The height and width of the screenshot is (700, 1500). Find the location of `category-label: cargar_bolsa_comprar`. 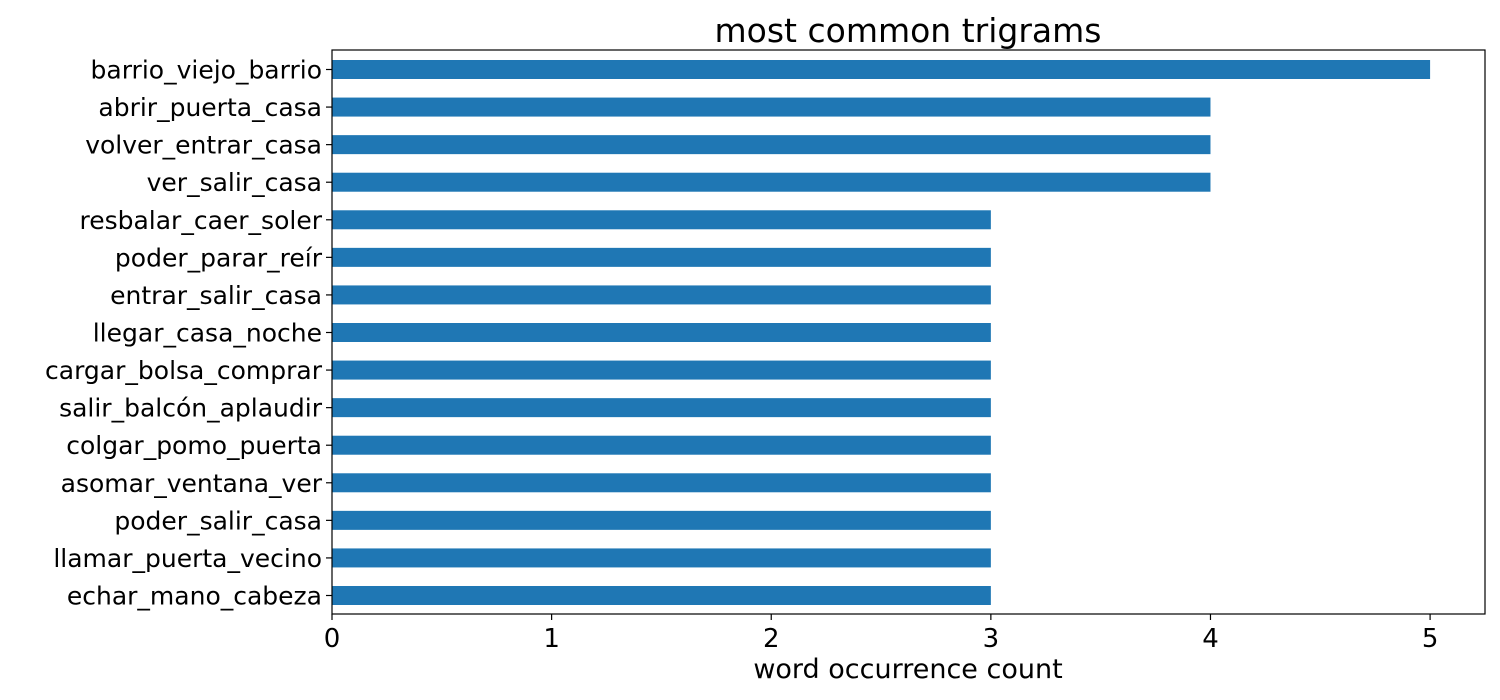

category-label: cargar_bolsa_comprar is located at coordinates (184, 370).